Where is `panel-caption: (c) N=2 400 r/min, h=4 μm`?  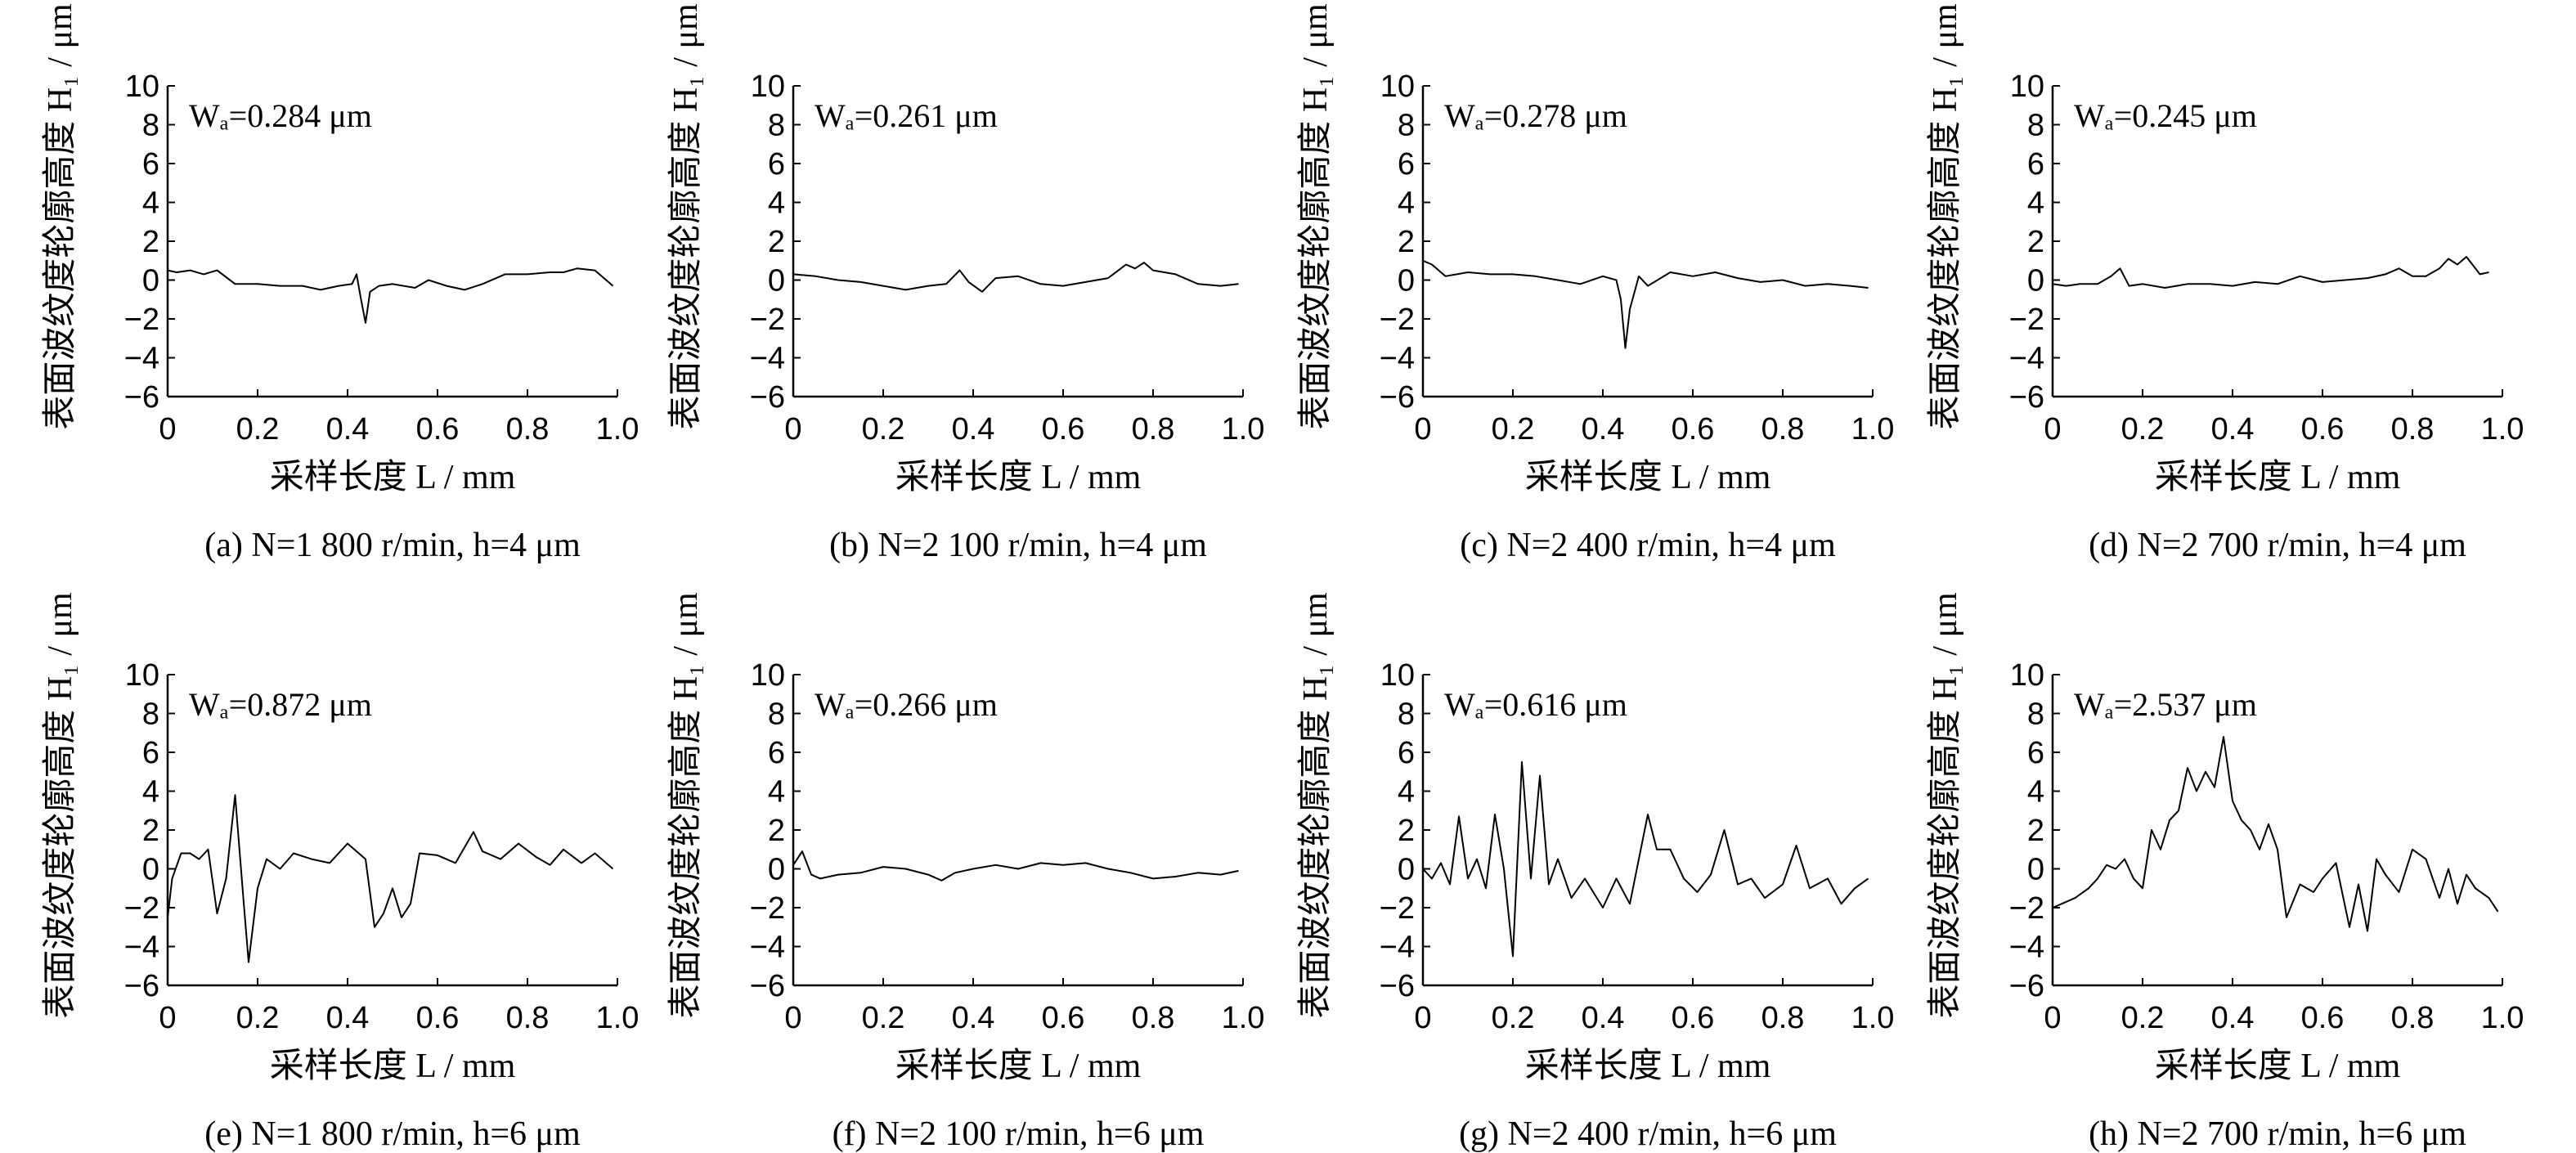
panel-caption: (c) N=2 400 r/min, h=4 μm is located at coordinates (1648, 545).